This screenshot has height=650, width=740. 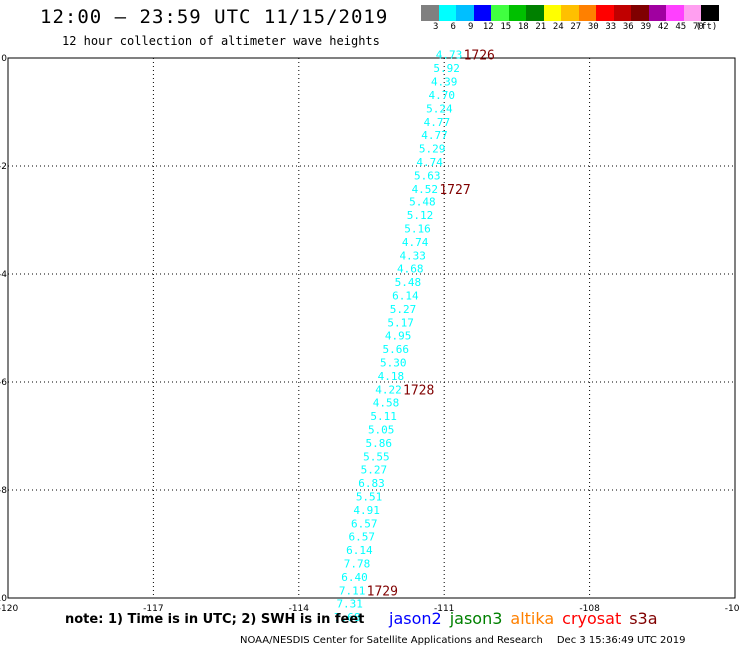 What do you see at coordinates (391, 376) in the screenshot?
I see `swh-observation: 4.18` at bounding box center [391, 376].